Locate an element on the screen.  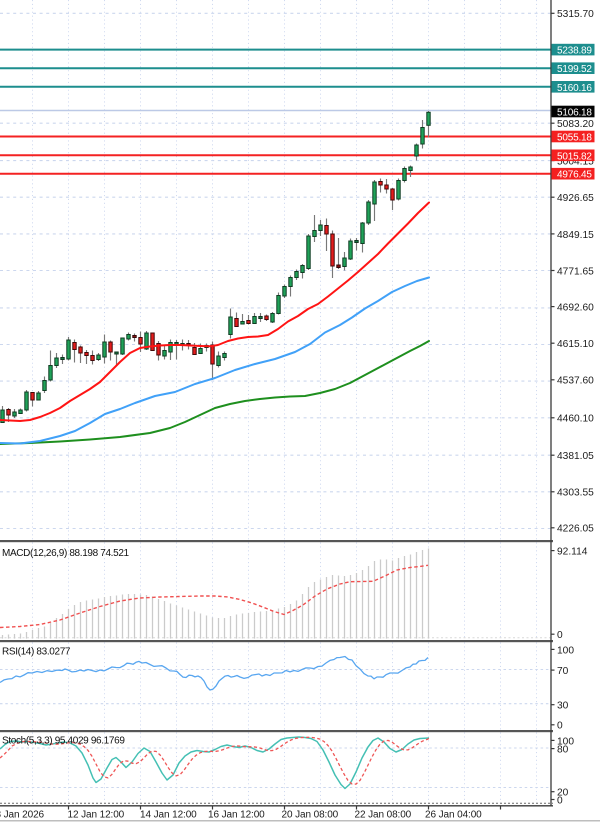
svg-text: 5160.16 is located at coordinates (574, 88).